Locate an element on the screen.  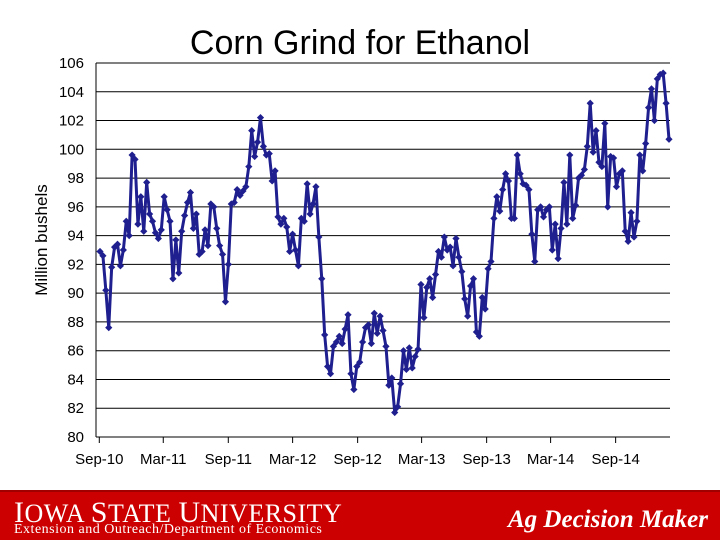
y-tick-label: 88 is located at coordinates (75, 322).